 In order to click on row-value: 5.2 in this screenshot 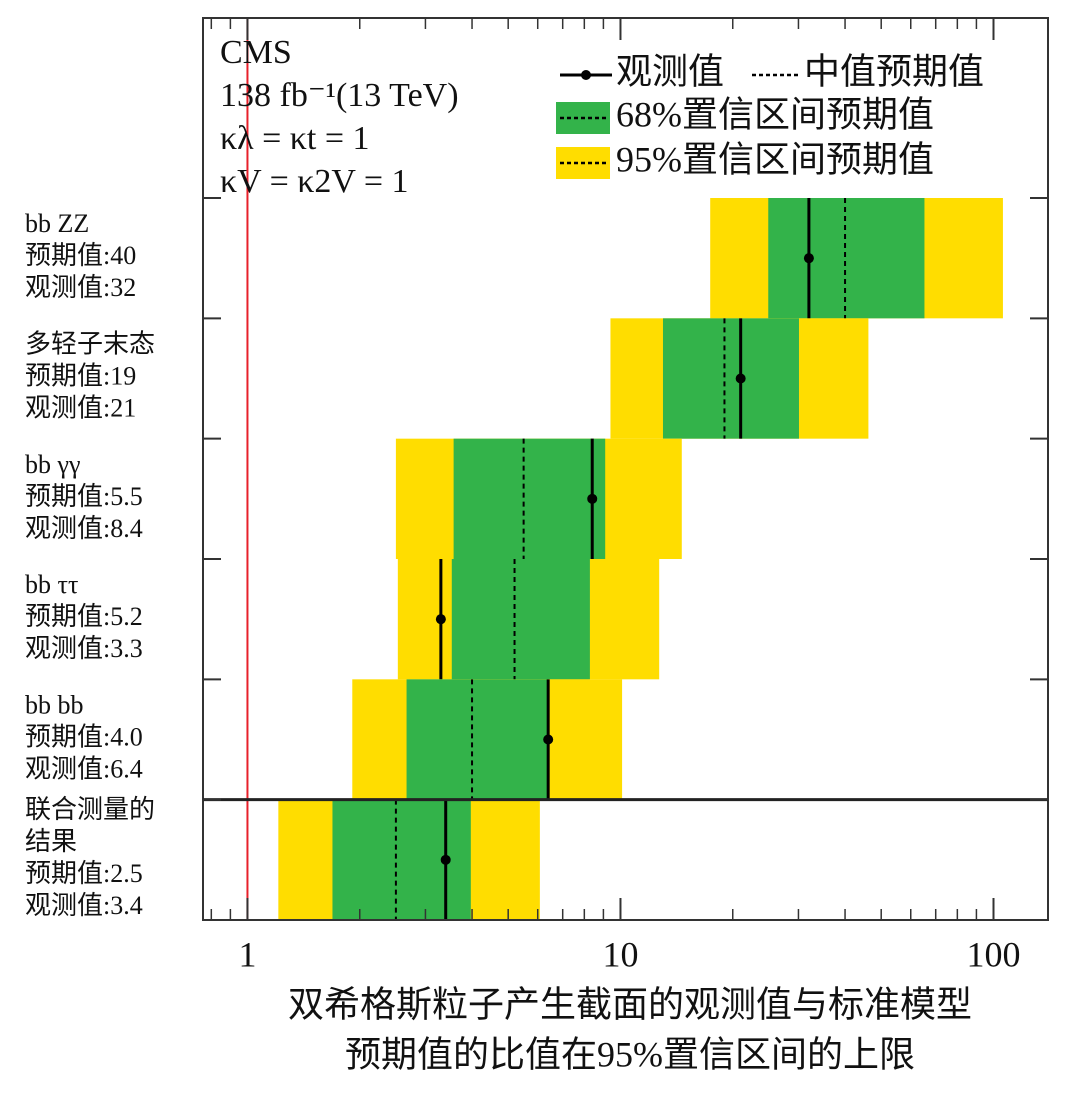, I will do `click(126, 616)`.